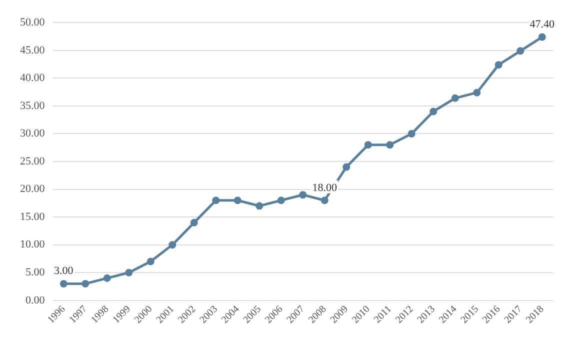  Describe the element at coordinates (33, 106) in the screenshot. I see `y-tick-label: 35.00` at that location.